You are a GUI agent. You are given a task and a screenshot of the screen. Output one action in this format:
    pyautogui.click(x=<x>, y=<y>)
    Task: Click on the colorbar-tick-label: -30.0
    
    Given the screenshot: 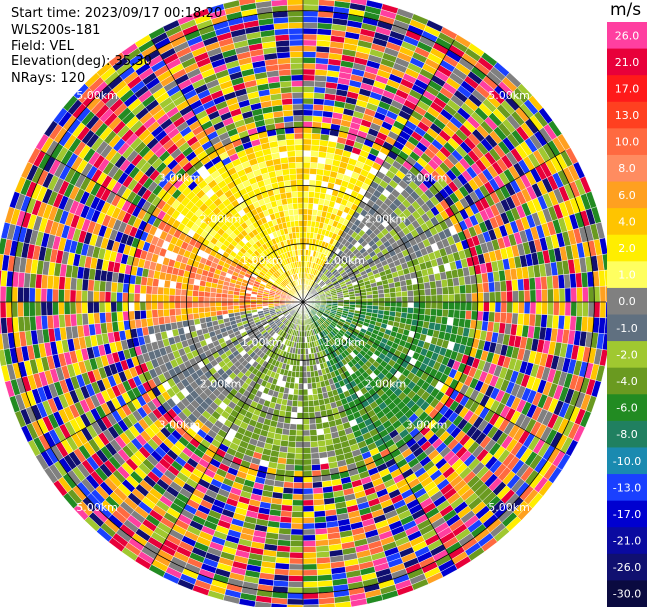 What is the action you would take?
    pyautogui.click(x=627, y=594)
    